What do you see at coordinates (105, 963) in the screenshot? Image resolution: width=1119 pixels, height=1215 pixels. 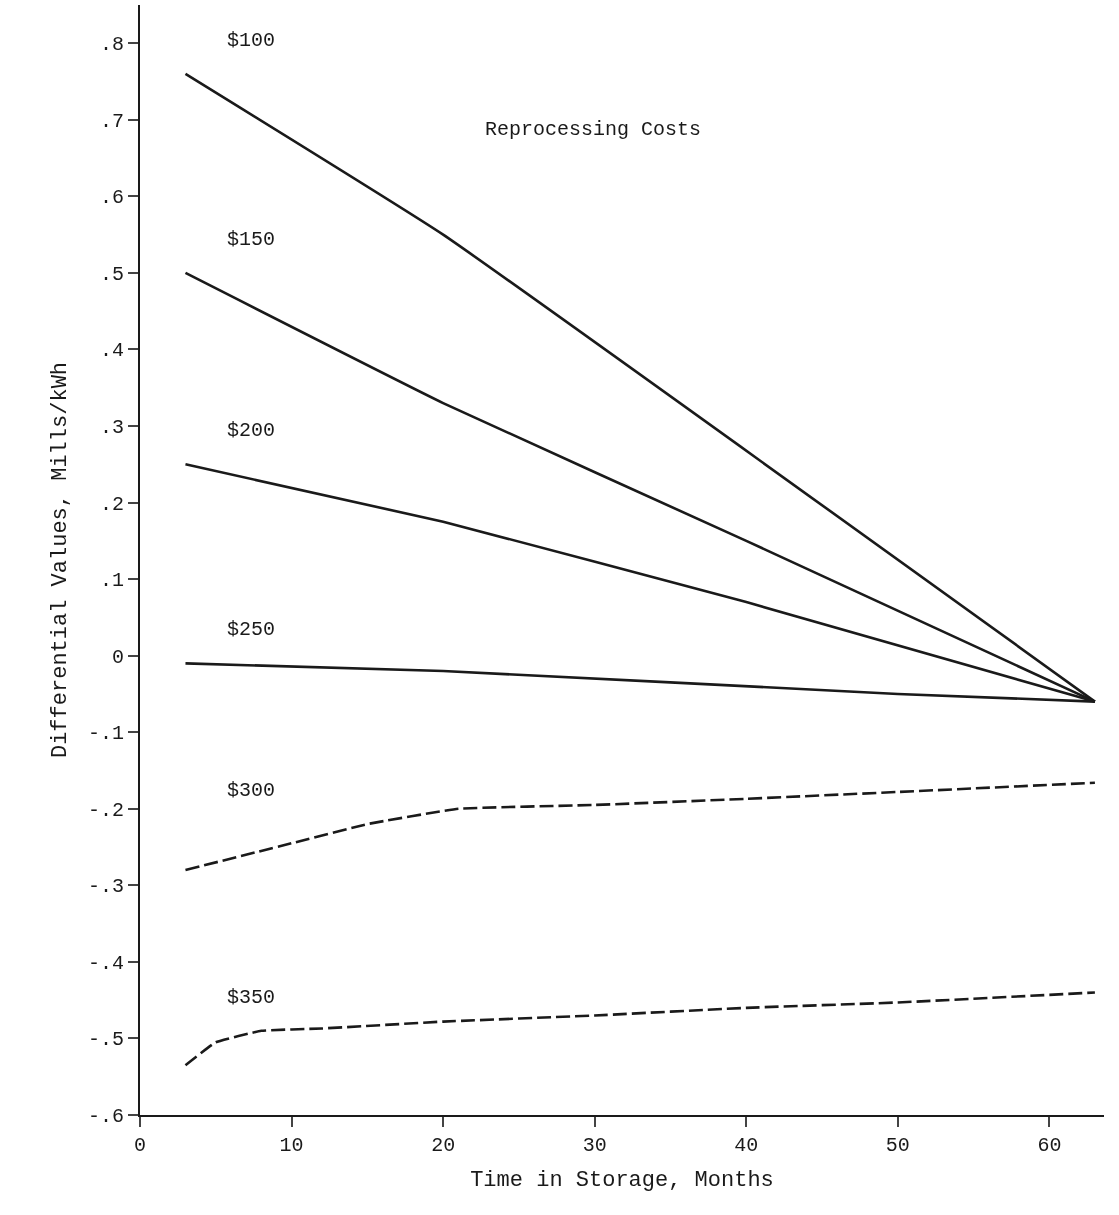 I see `y-tick-label: -.4` at bounding box center [105, 963].